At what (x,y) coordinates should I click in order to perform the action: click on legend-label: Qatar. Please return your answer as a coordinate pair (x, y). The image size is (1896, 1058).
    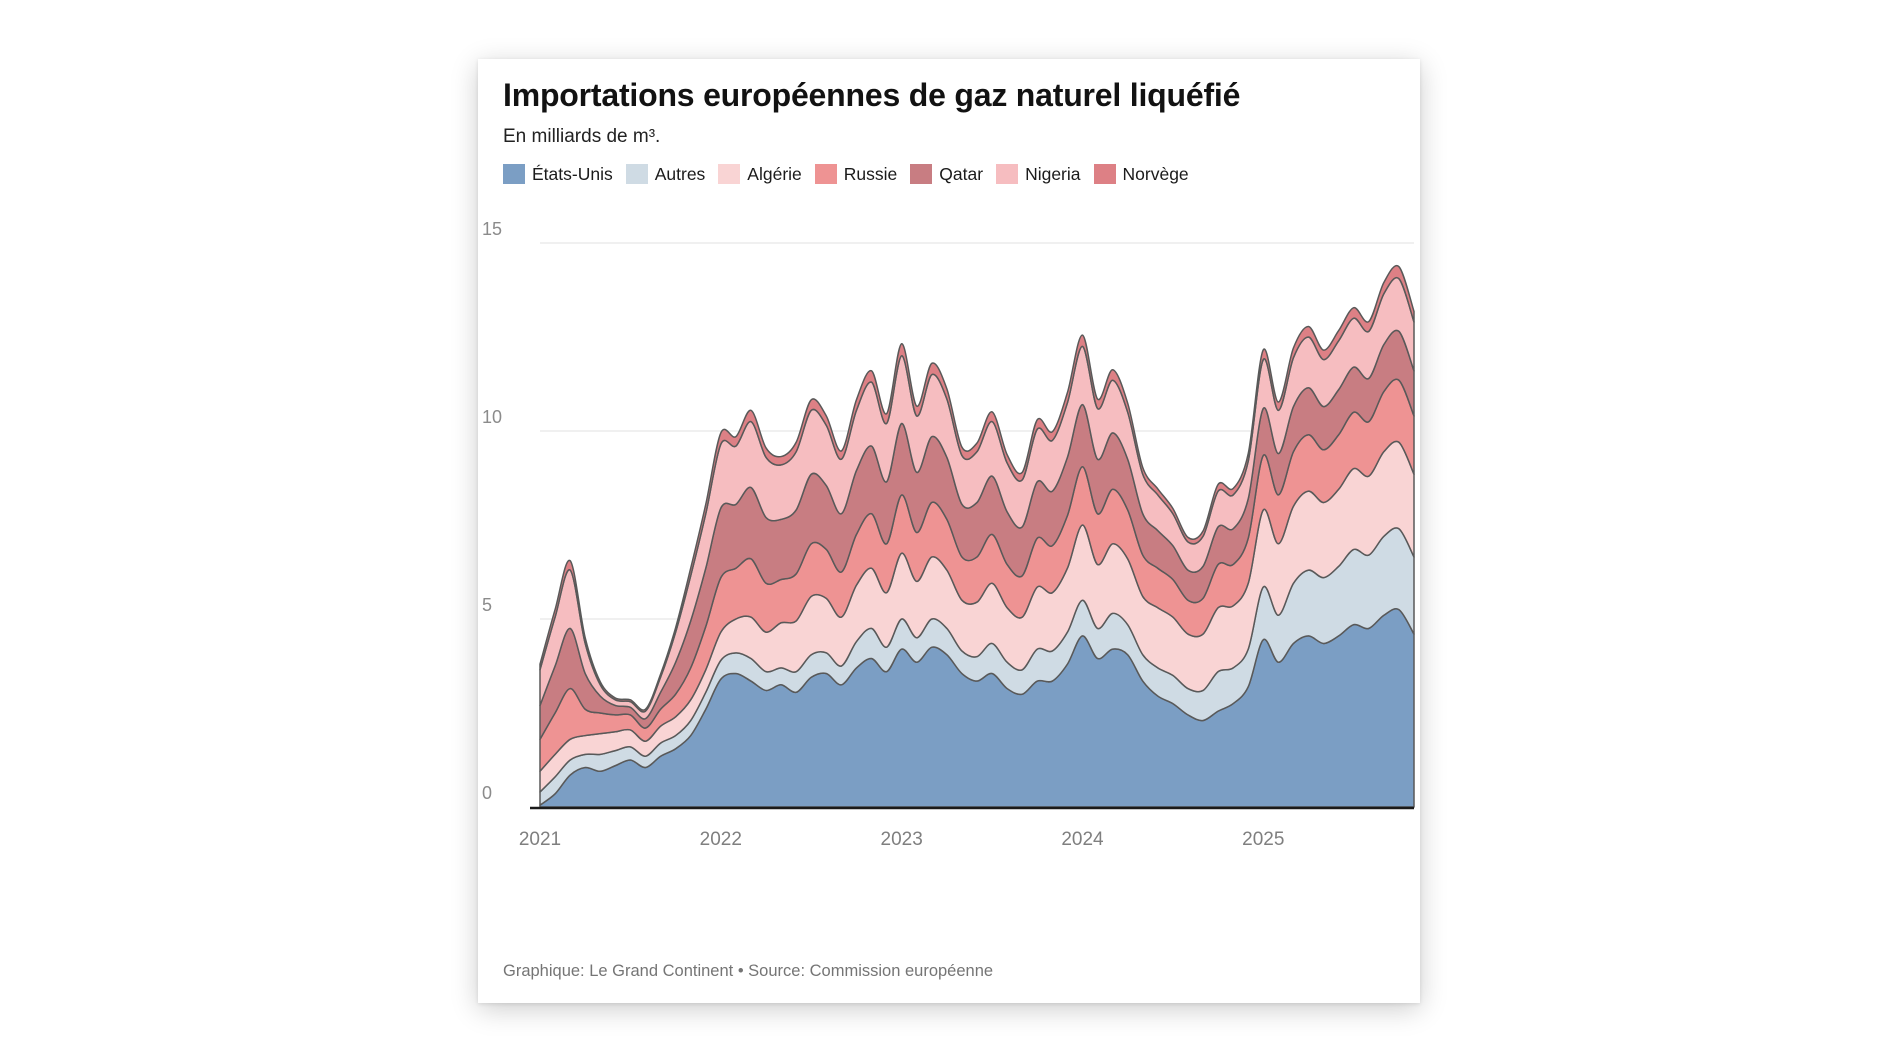
    Looking at the image, I should click on (961, 174).